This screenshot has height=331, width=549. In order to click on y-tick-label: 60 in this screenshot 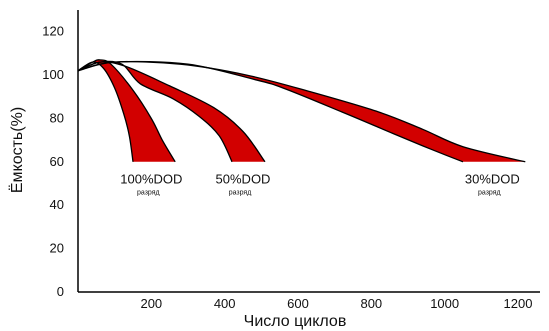, I will do `click(57, 161)`.